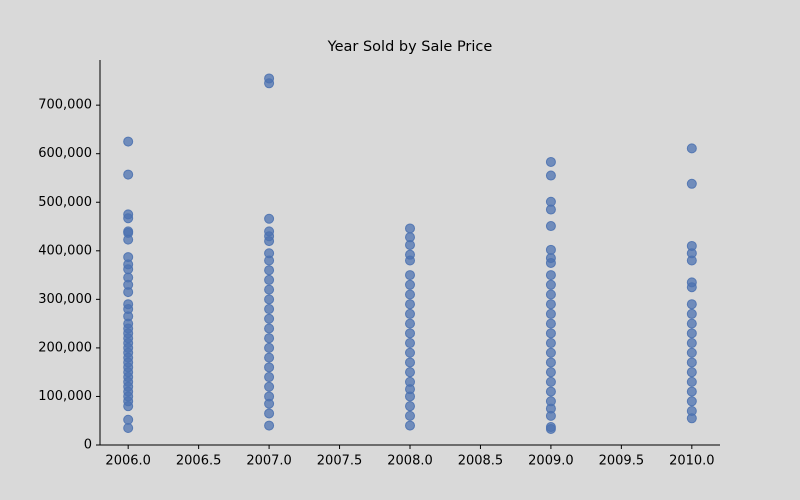 Image resolution: width=800 pixels, height=500 pixels. What do you see at coordinates (65, 105) in the screenshot?
I see `y-tick-label: 700,000` at bounding box center [65, 105].